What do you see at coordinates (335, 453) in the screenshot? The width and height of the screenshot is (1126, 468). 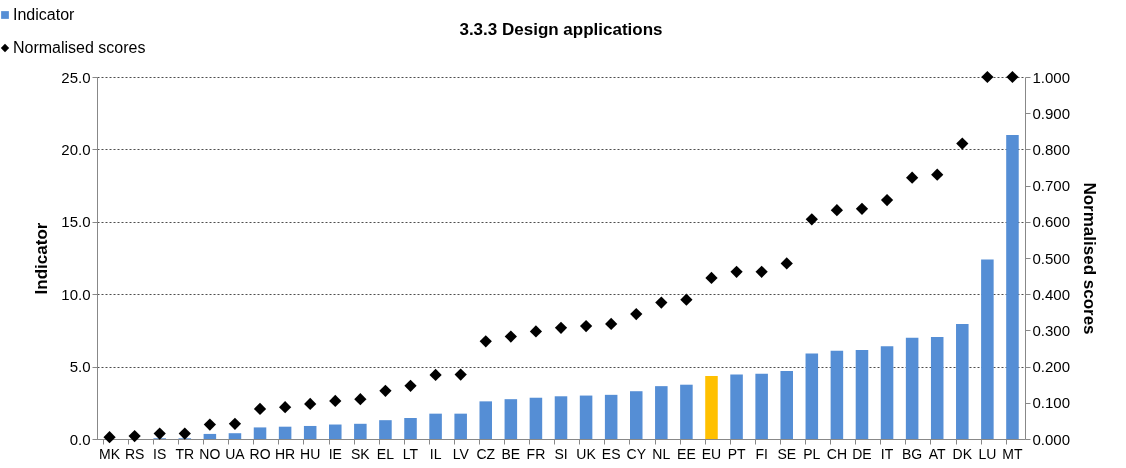 I see `x-tick-label: IE` at bounding box center [335, 453].